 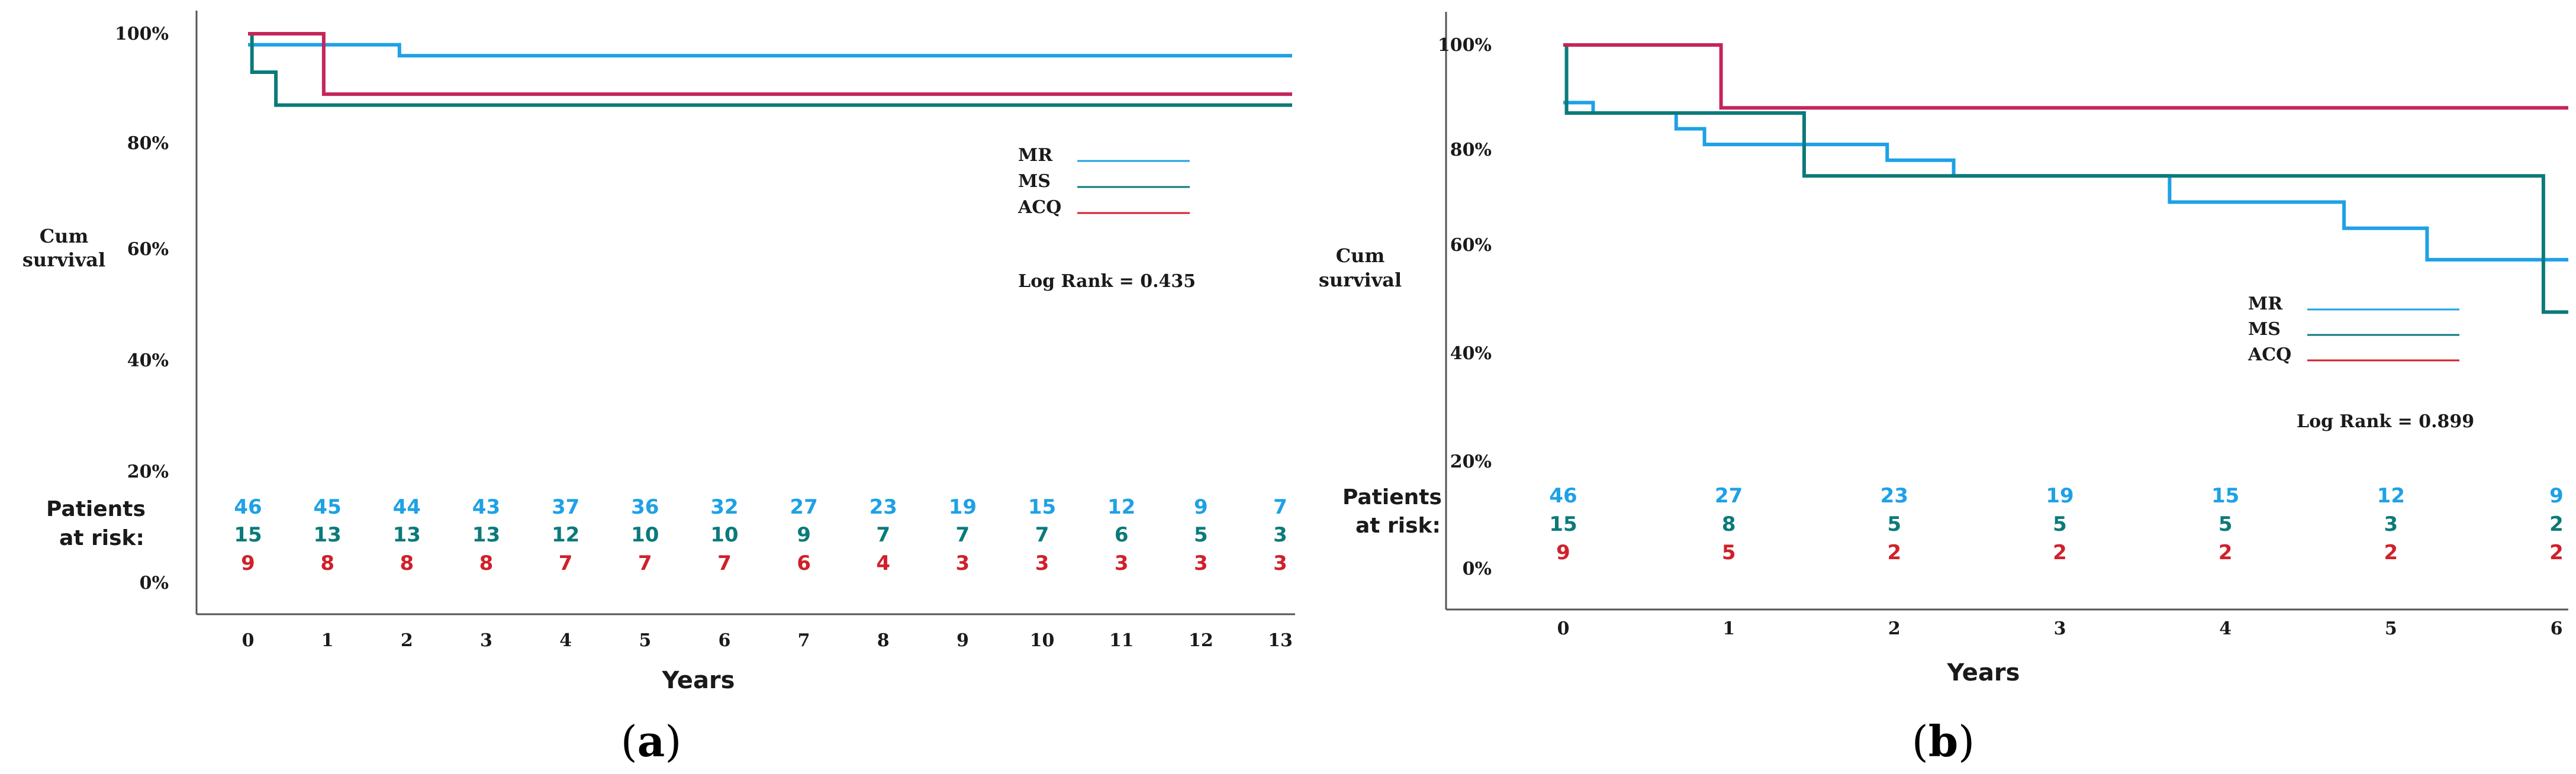 What do you see at coordinates (1563, 553) in the screenshot?
I see `risk-count-acq: 9` at bounding box center [1563, 553].